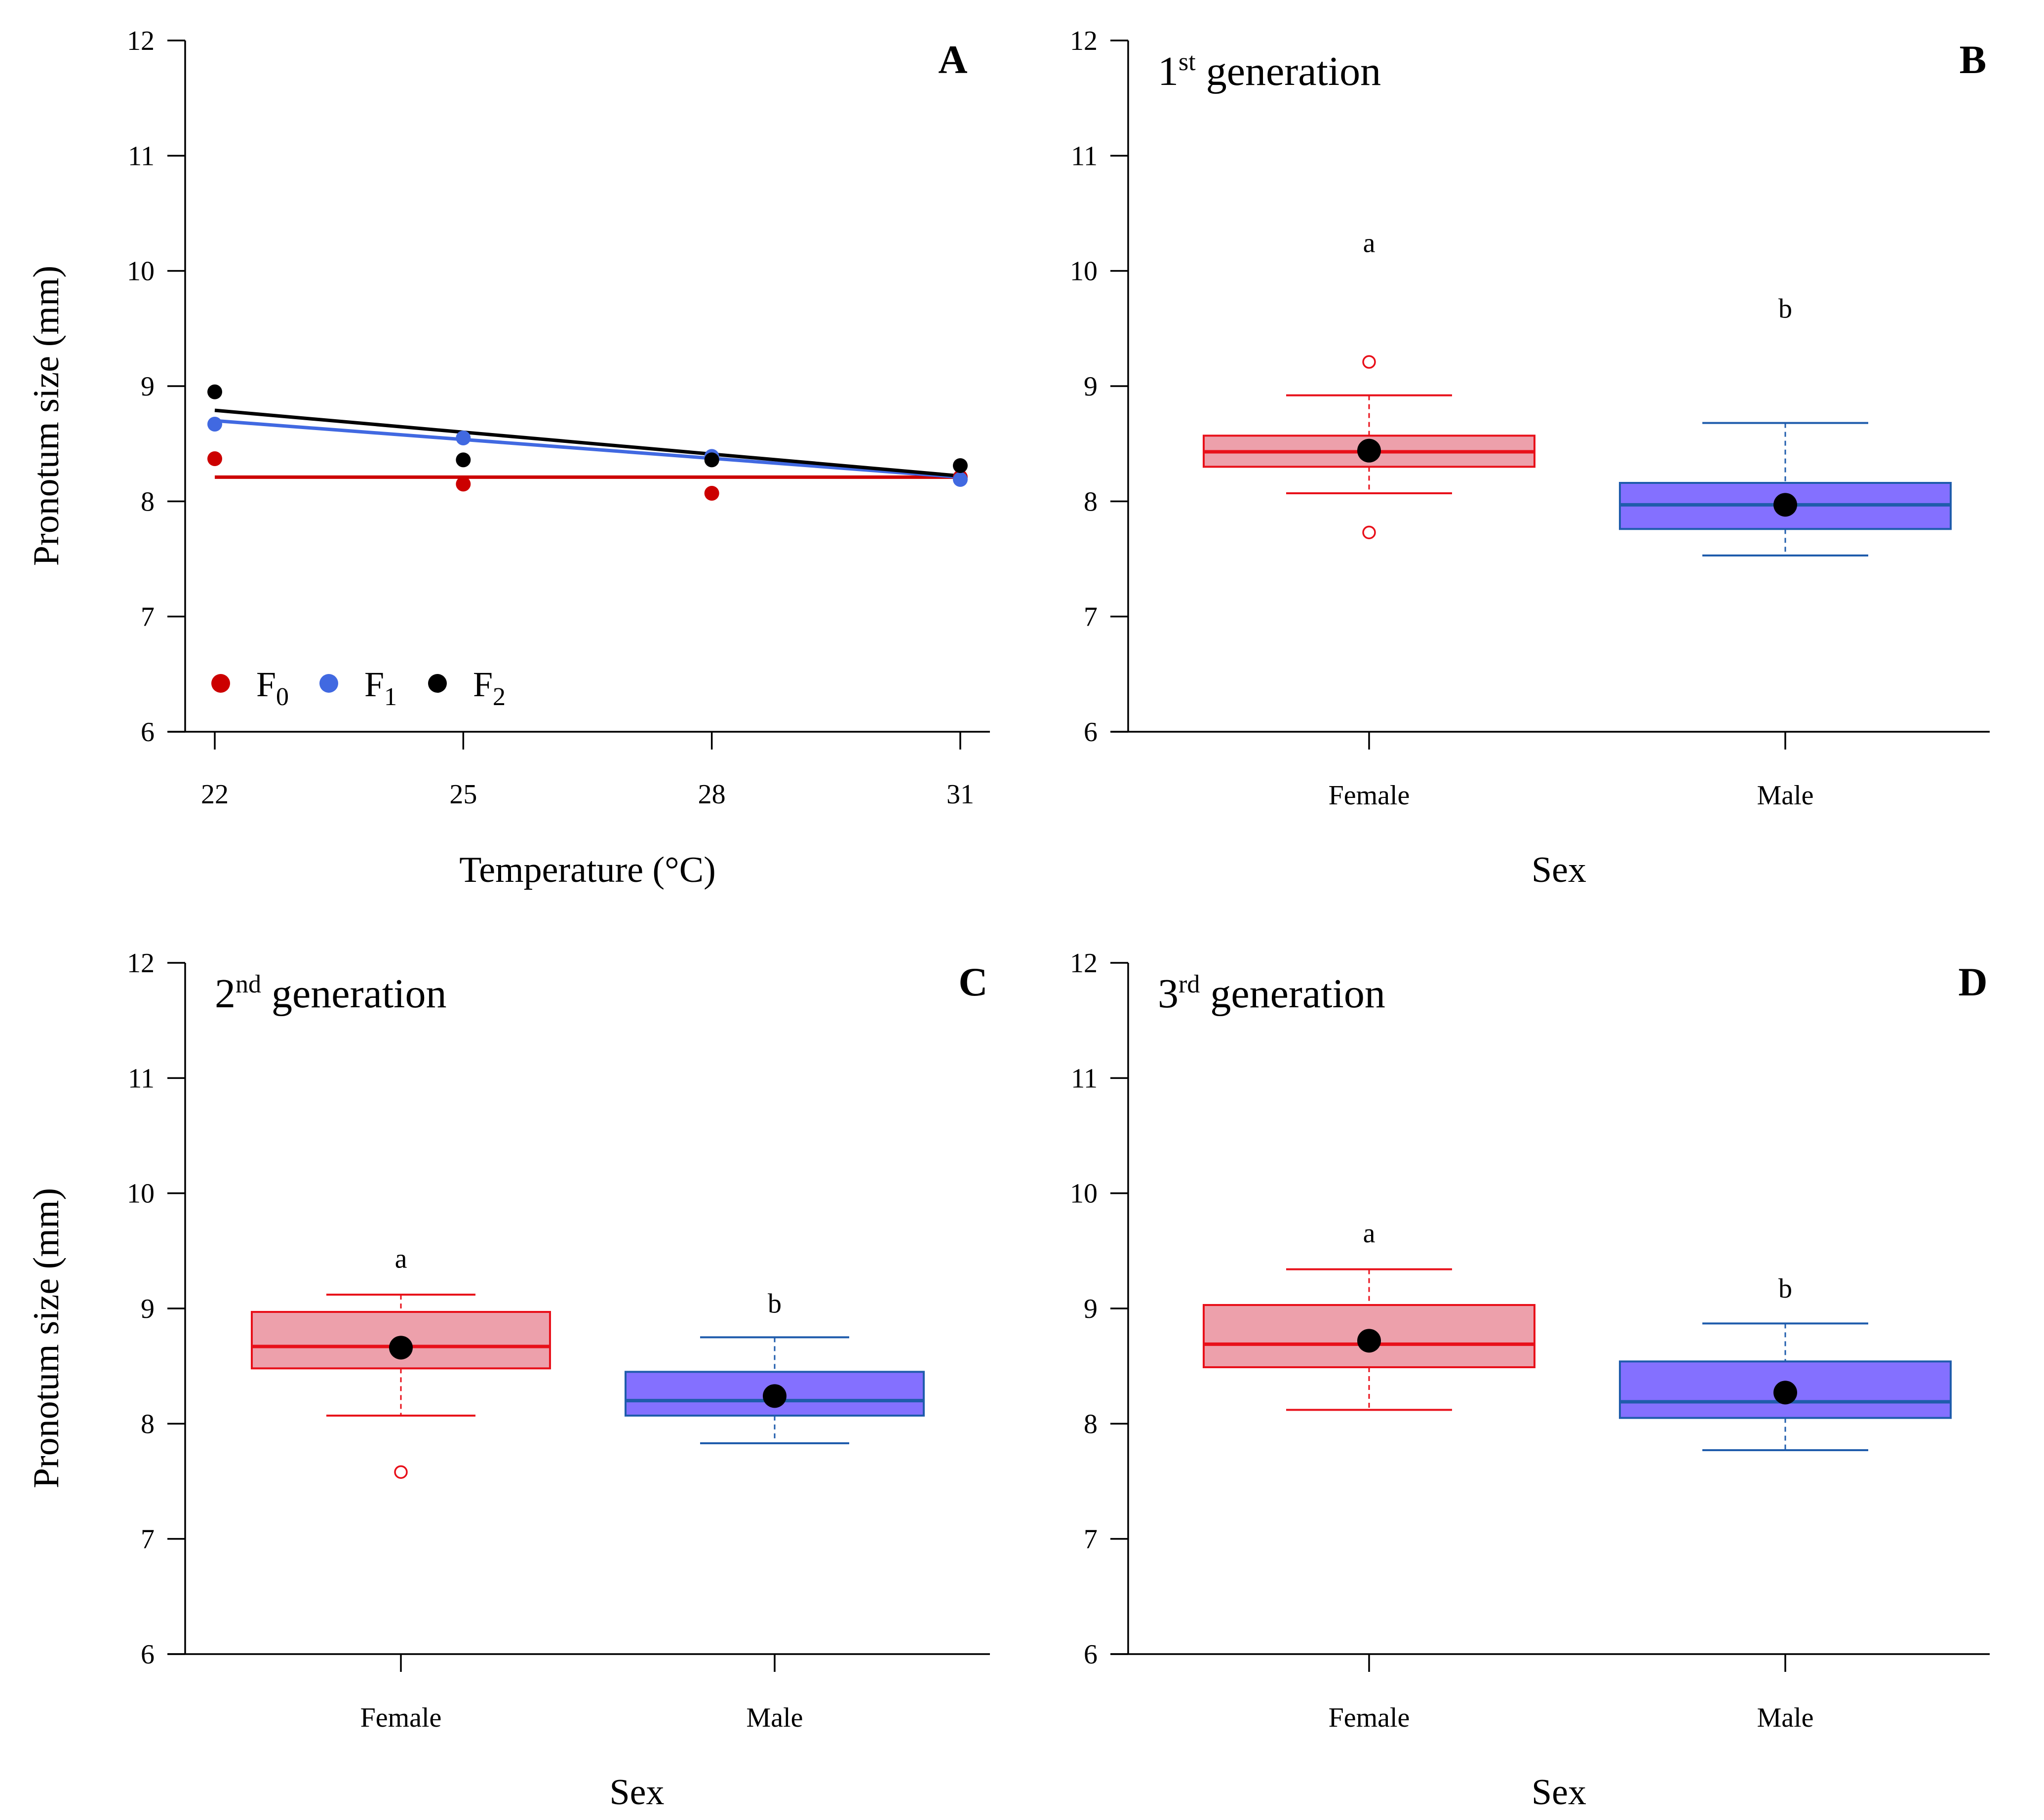  Describe the element at coordinates (775, 1717) in the screenshot. I see `x-tick-label-C: Male` at that location.